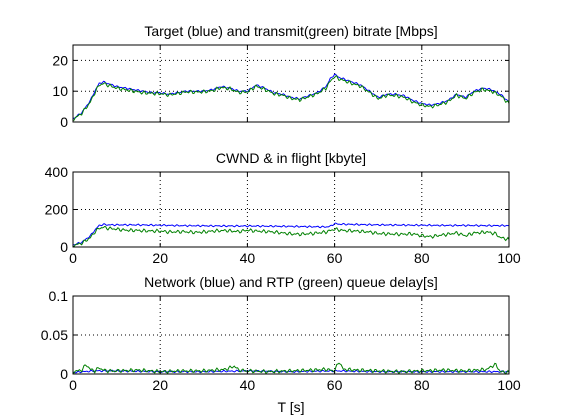  I want to click on series-line-blue, so click(290, 234).